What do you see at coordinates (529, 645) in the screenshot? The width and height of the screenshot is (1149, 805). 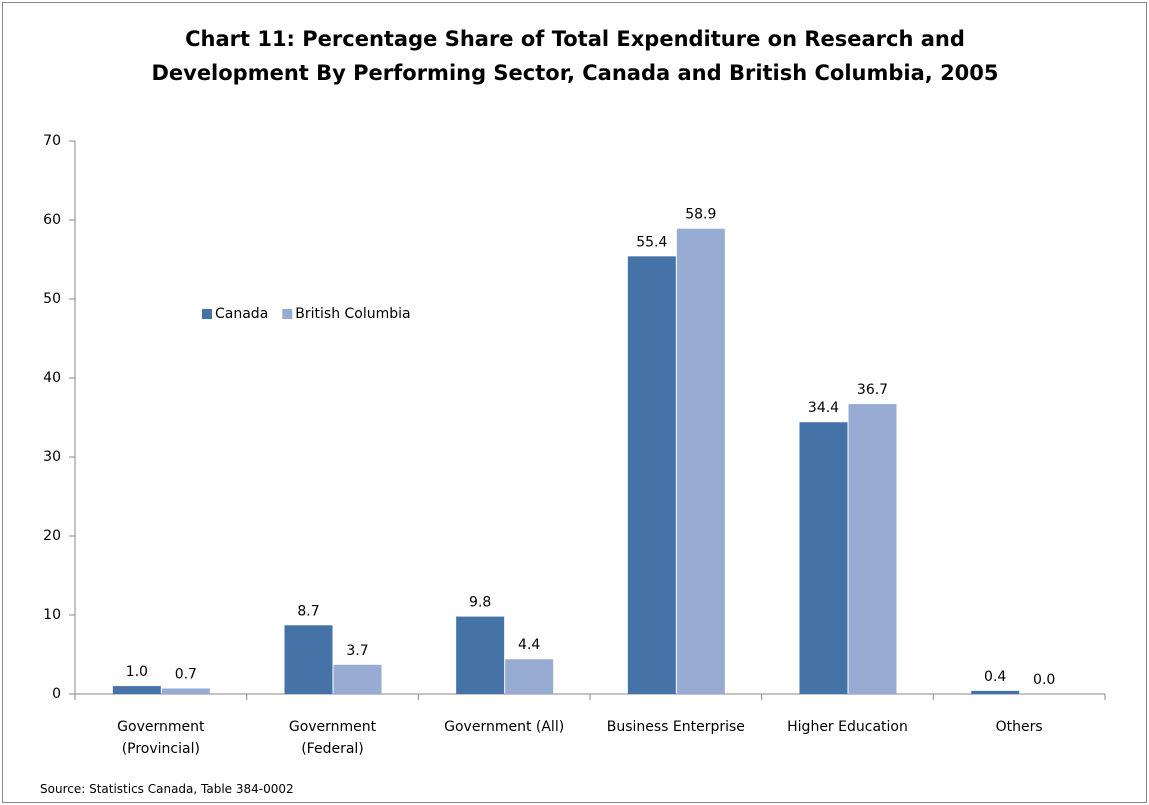 I see `data-label: 4.4` at bounding box center [529, 645].